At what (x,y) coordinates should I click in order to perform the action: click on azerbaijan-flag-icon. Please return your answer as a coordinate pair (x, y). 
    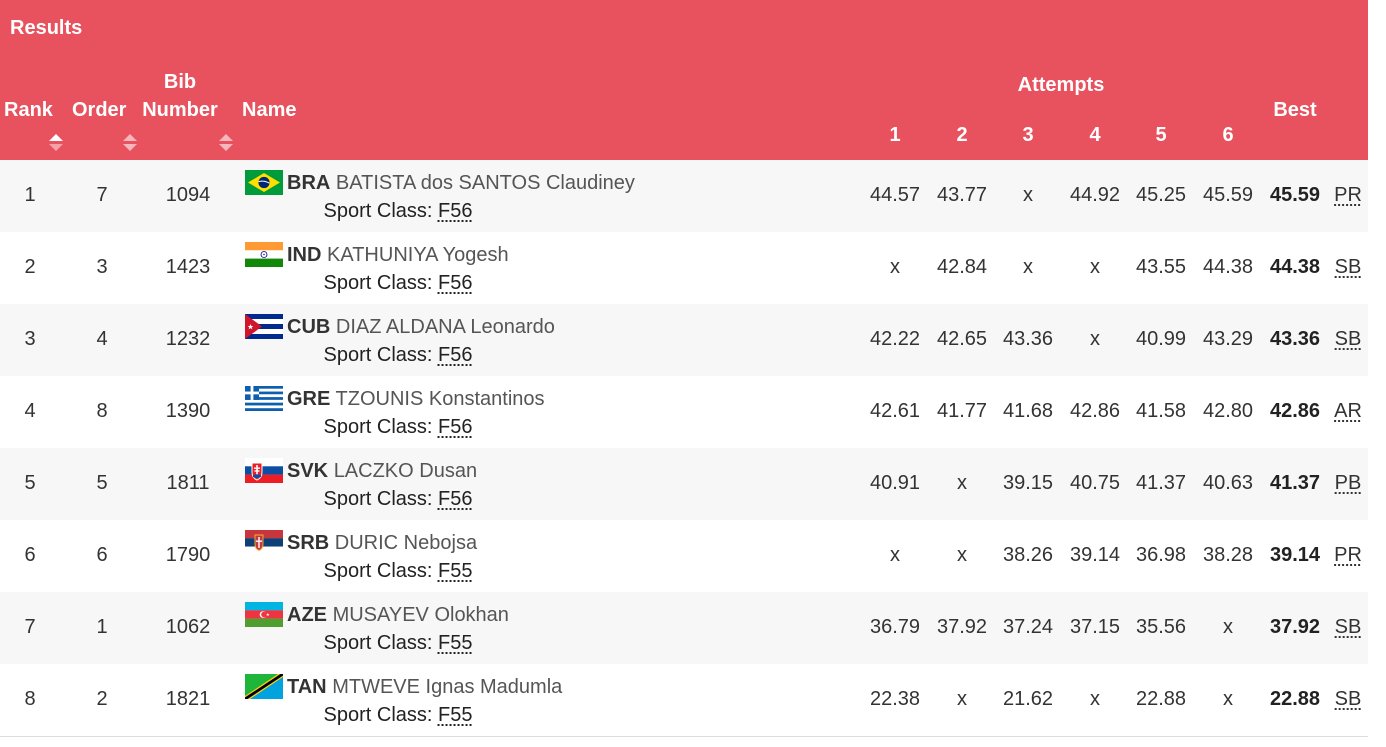
    Looking at the image, I should click on (264, 614).